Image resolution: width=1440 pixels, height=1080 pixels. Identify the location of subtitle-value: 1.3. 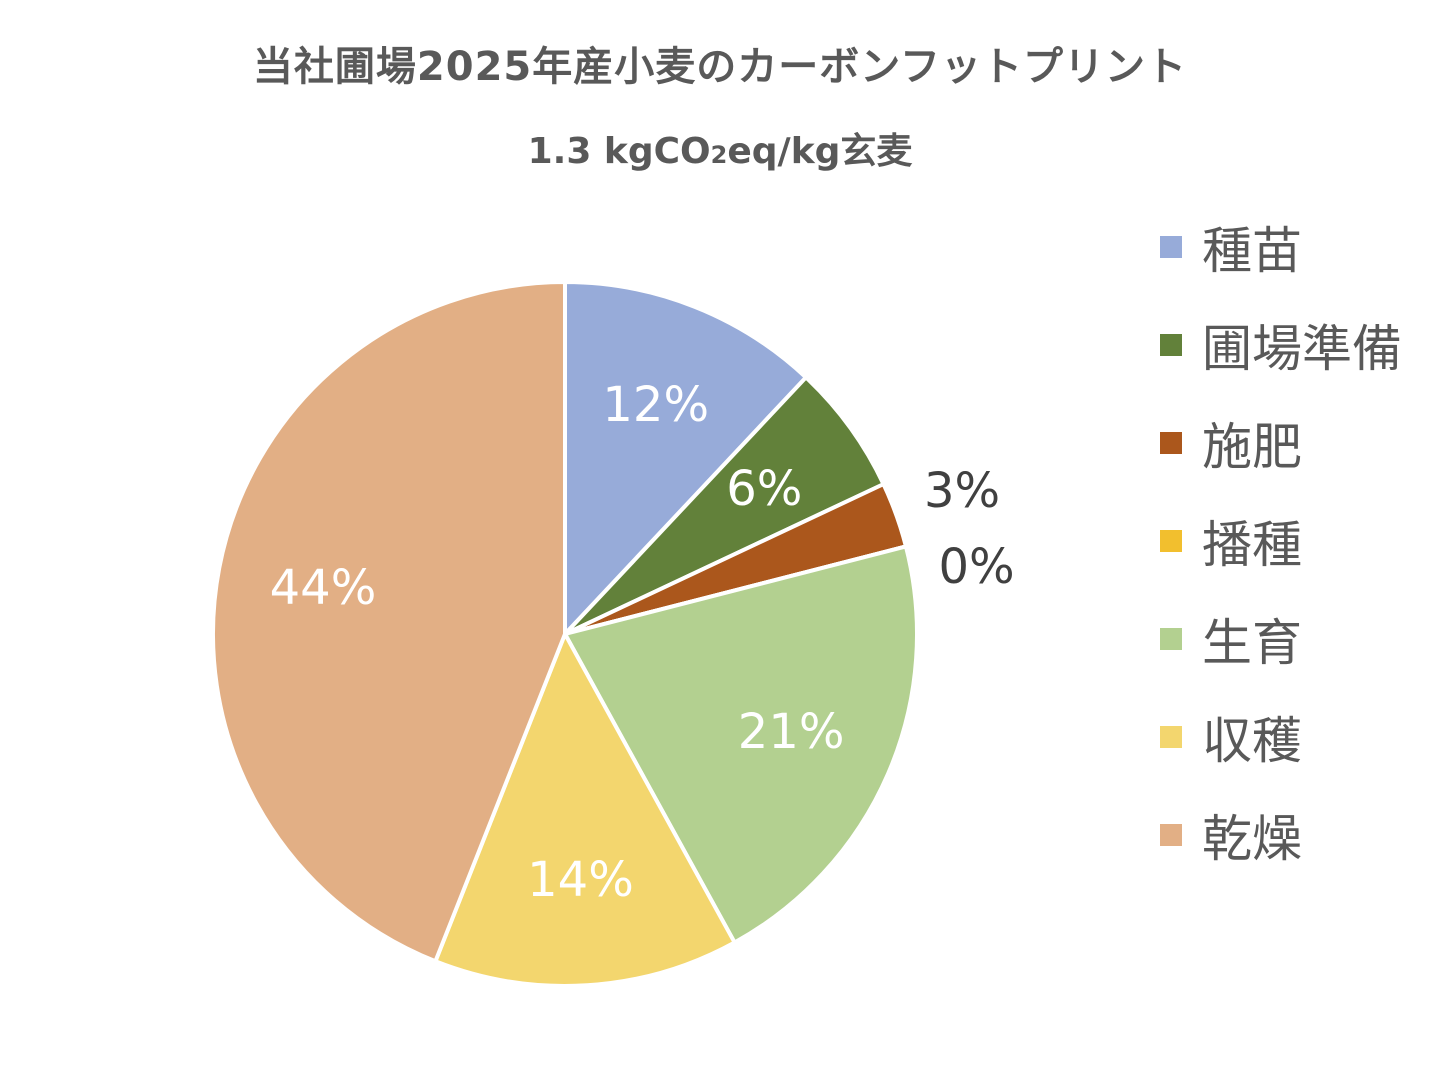
(559, 151).